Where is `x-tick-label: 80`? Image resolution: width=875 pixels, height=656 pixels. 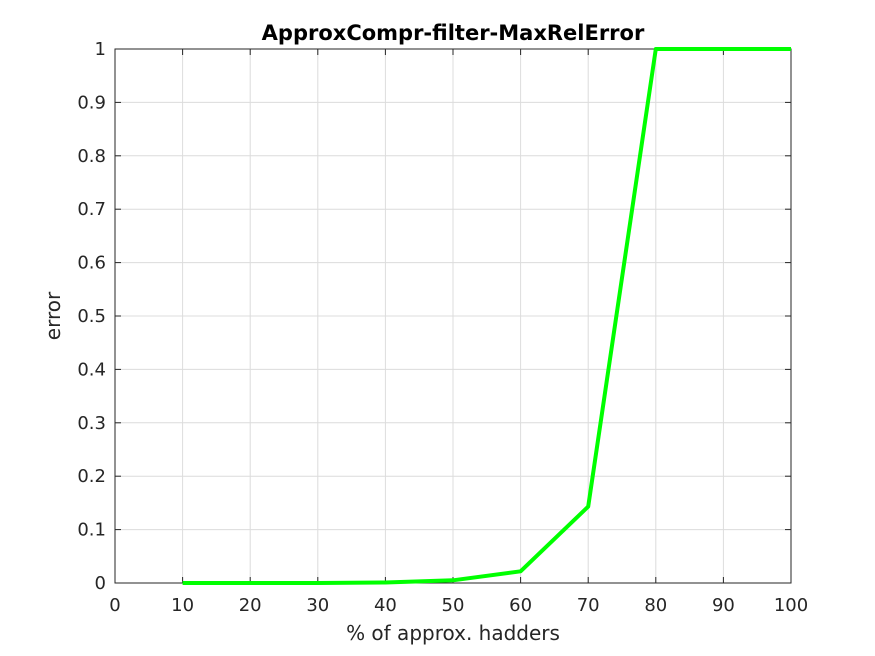
x-tick-label: 80 is located at coordinates (655, 605).